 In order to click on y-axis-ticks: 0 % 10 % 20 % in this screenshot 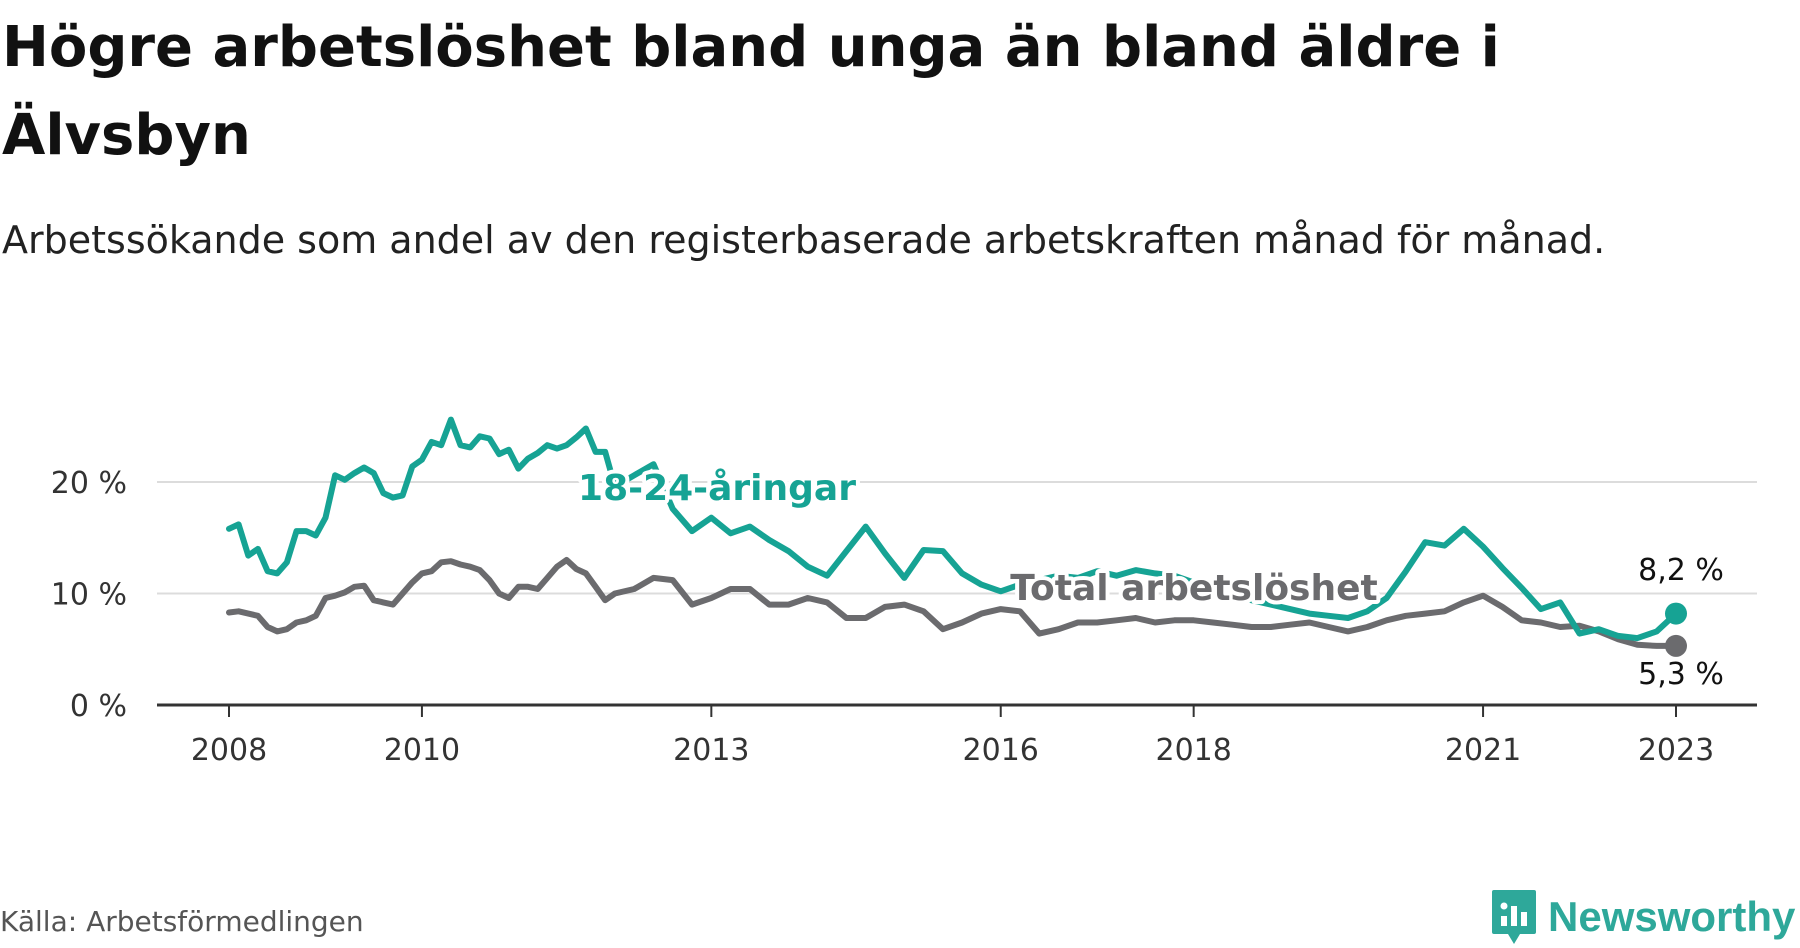, I will do `click(89, 595)`.